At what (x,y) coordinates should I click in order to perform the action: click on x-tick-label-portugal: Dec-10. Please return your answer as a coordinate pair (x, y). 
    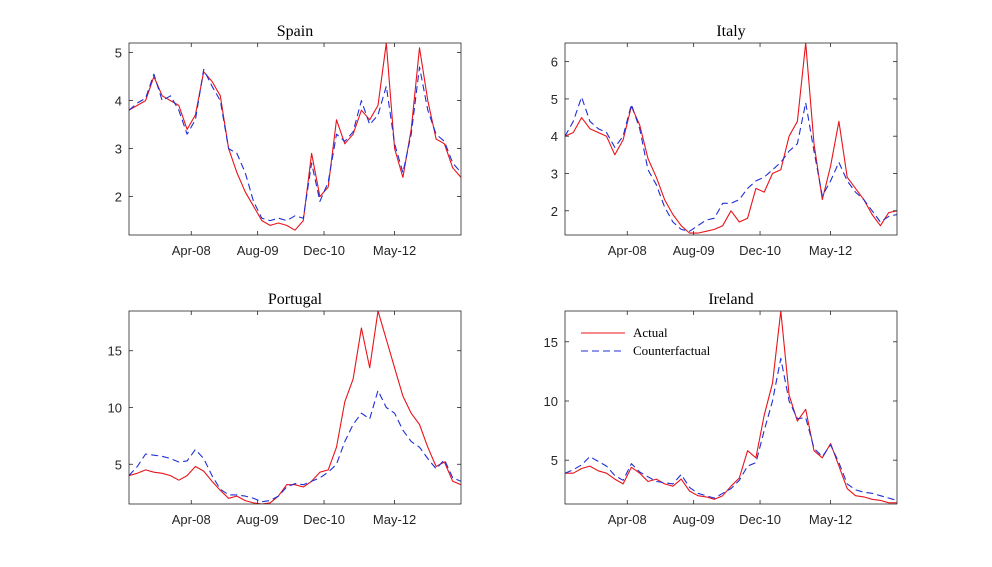
    Looking at the image, I should click on (324, 519).